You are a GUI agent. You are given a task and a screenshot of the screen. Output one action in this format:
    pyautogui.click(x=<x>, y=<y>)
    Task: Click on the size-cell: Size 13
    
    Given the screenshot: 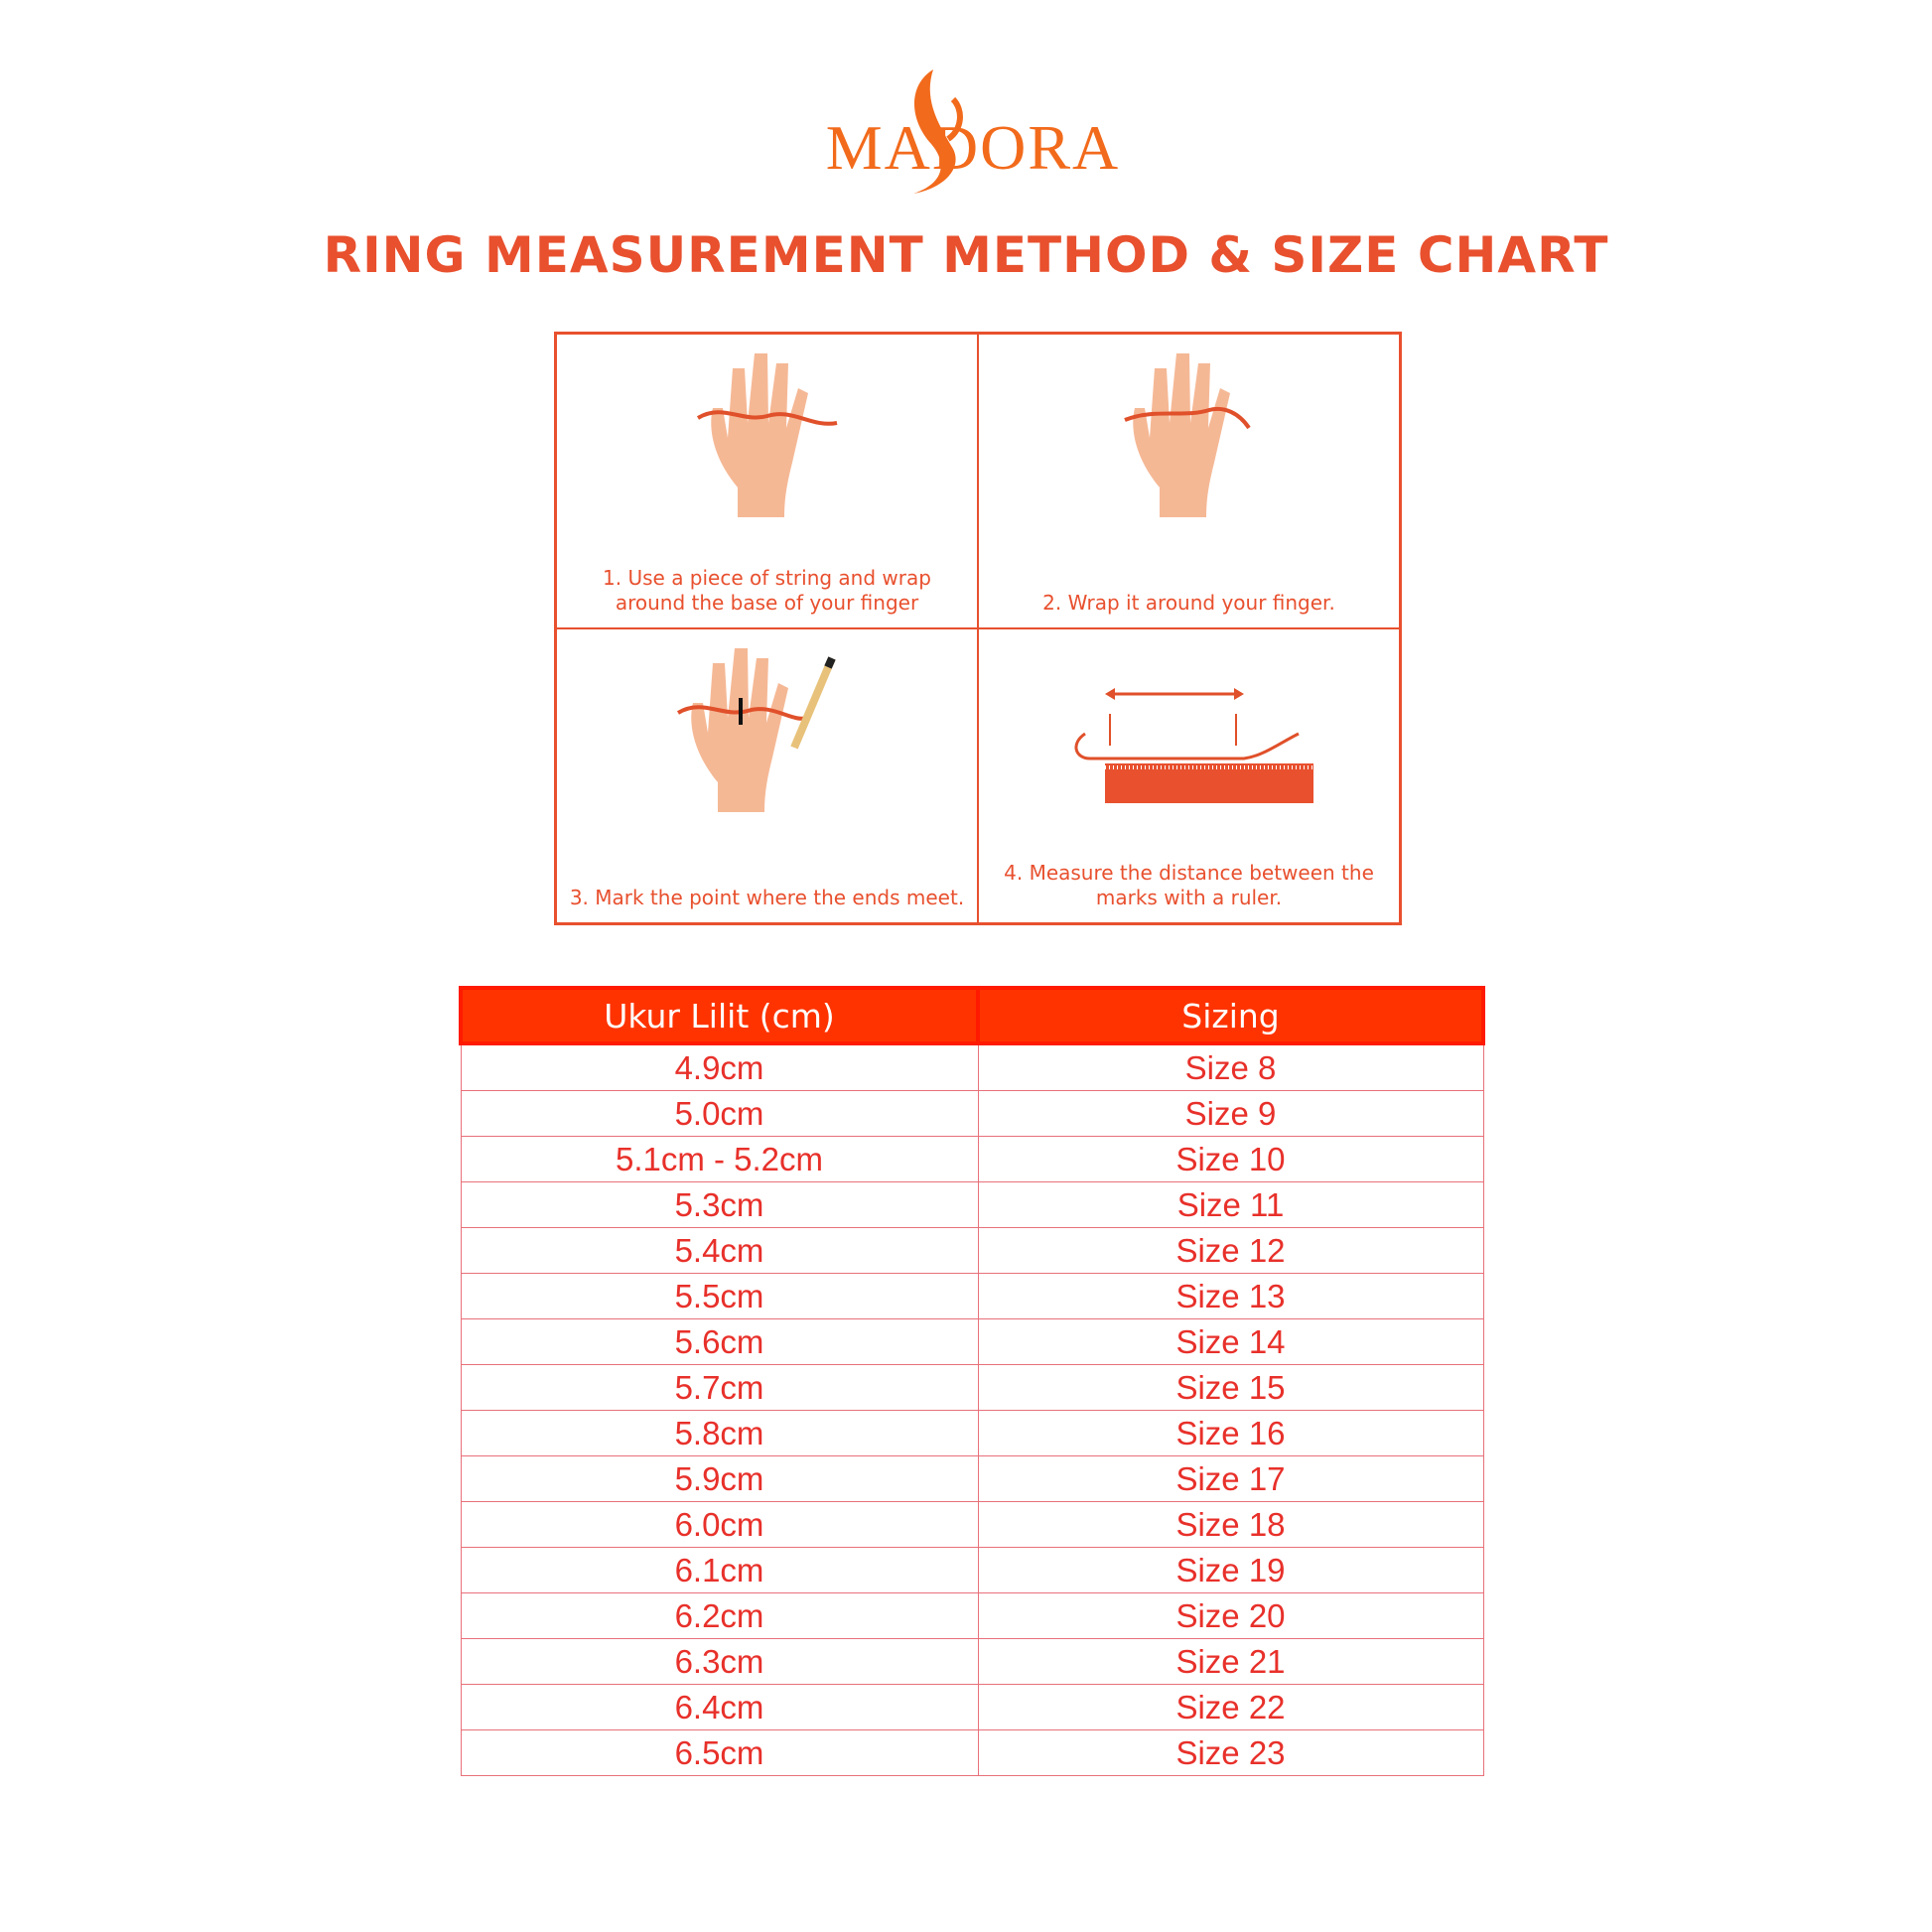 What is the action you would take?
    pyautogui.click(x=1231, y=1296)
    